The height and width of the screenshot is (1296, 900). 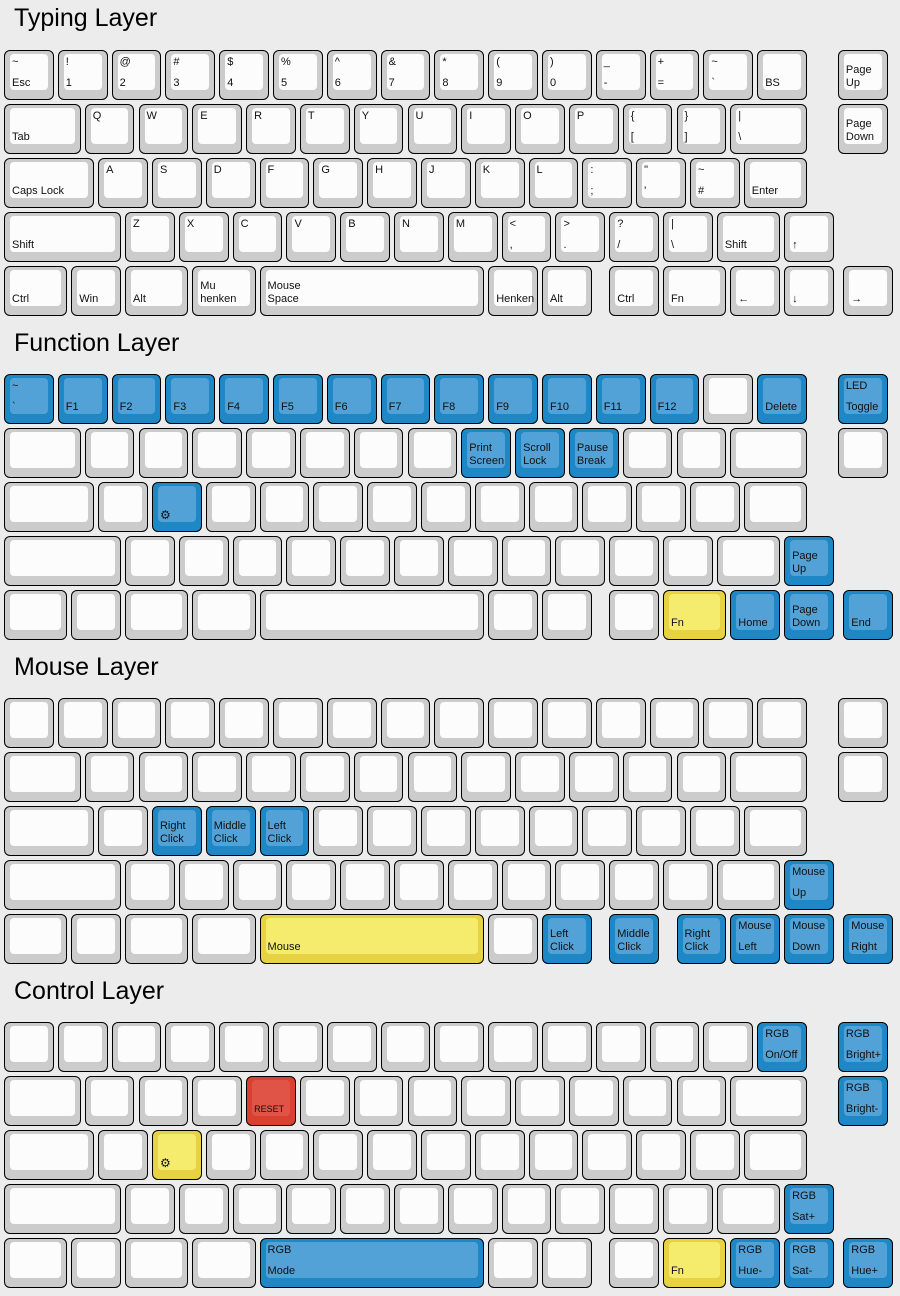 I want to click on key-rgb-on-off: RGB On/Off, so click(x=782, y=1047).